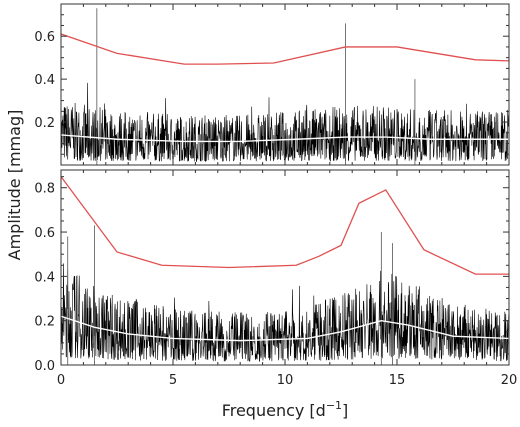  I want to click on x-axis-label-main: Frequency [d, so click(274, 410).